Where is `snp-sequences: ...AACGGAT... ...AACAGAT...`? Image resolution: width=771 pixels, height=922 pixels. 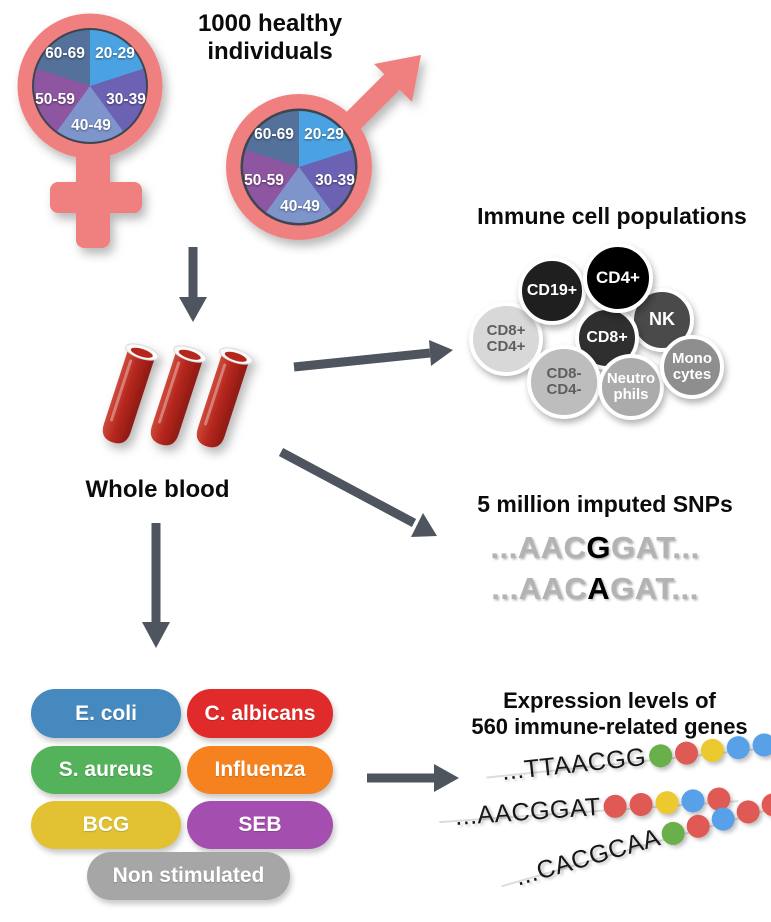 snp-sequences: ...AACGGAT... ...AACAGAT... is located at coordinates (595, 569).